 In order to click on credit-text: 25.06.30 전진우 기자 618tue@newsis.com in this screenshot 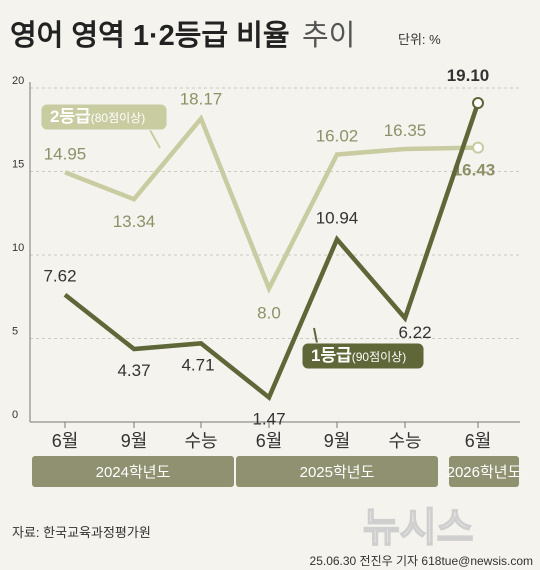, I will do `click(421, 561)`.